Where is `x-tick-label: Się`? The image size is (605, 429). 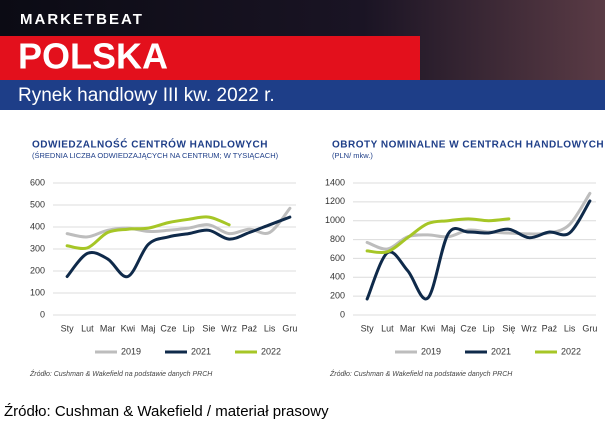
x-tick-label: Się is located at coordinates (508, 328).